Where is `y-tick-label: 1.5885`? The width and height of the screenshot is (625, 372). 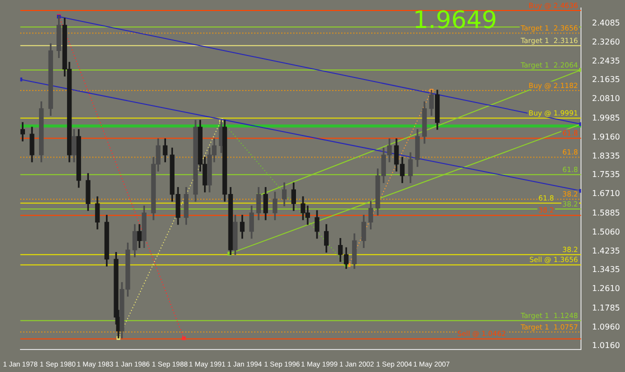 y-tick-label: 1.5885 is located at coordinates (606, 213).